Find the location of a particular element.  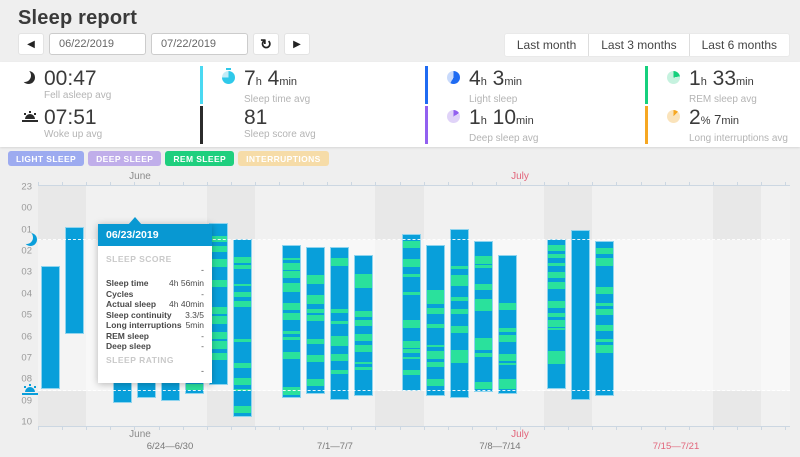

sleep-bar-7/3 is located at coordinates (315, 320).